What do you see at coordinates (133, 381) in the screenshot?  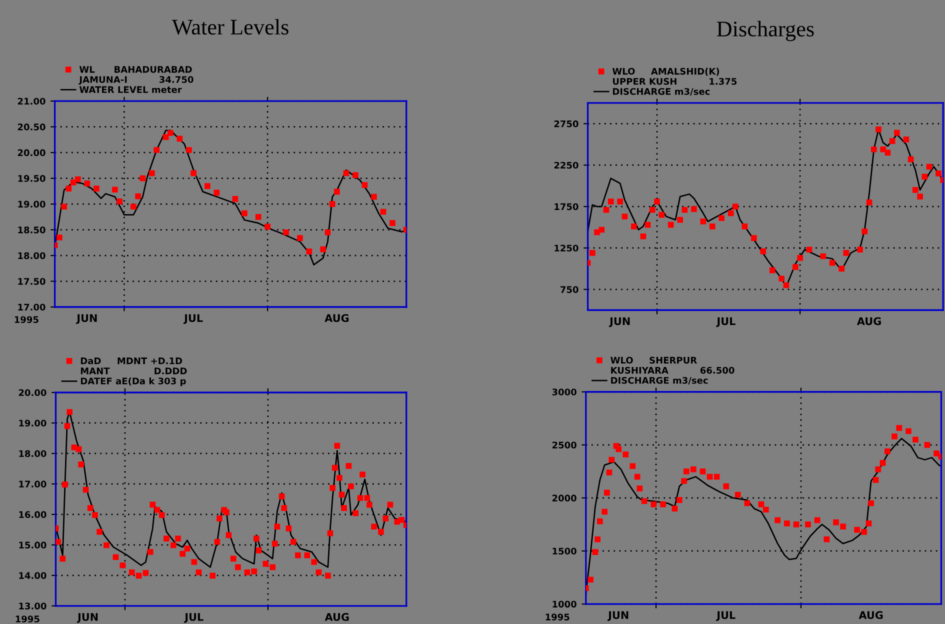 I see `legend-label: DATEF aE(Da k 303 p` at bounding box center [133, 381].